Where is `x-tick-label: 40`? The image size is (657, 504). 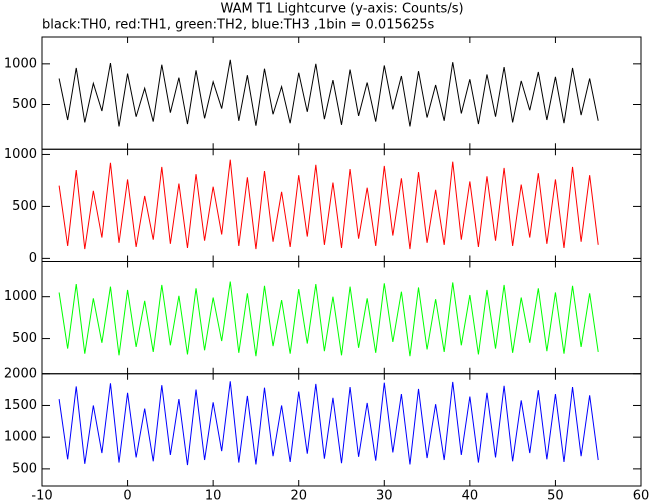
x-tick-label: 40 is located at coordinates (470, 496).